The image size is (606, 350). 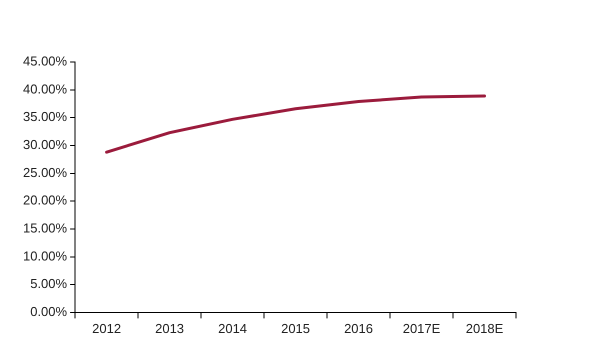 What do you see at coordinates (421, 328) in the screenshot?
I see `x-tick-label: 2017E` at bounding box center [421, 328].